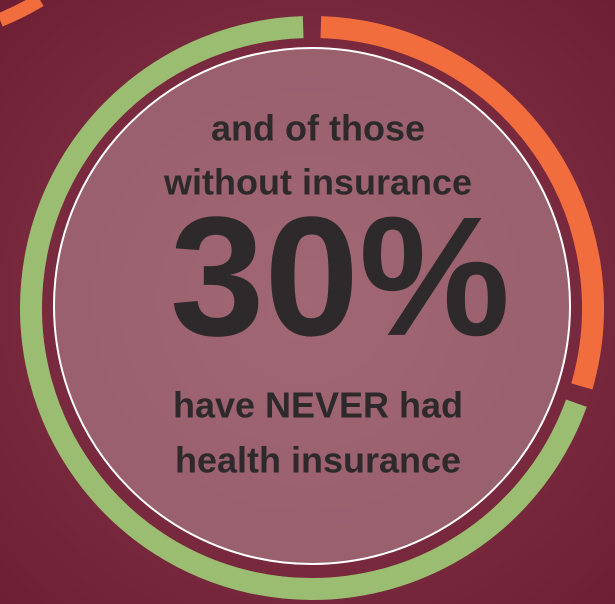 This screenshot has width=615, height=604. What do you see at coordinates (318, 405) in the screenshot?
I see `annotation: have NEVER had` at bounding box center [318, 405].